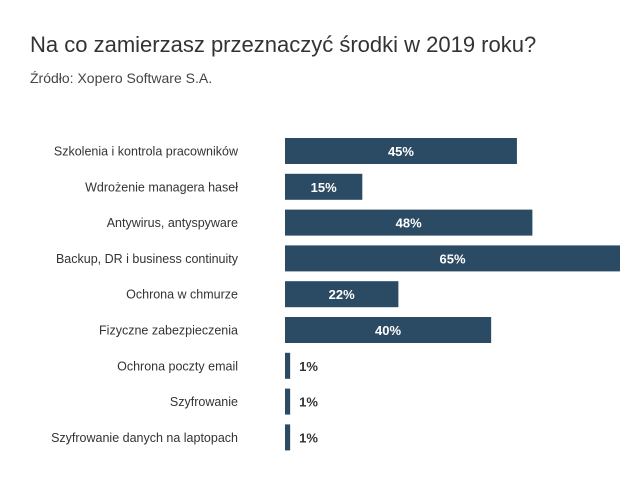 The height and width of the screenshot is (480, 640). What do you see at coordinates (146, 152) in the screenshot?
I see `category-label: Szkolenia i kontrola pracowników` at bounding box center [146, 152].